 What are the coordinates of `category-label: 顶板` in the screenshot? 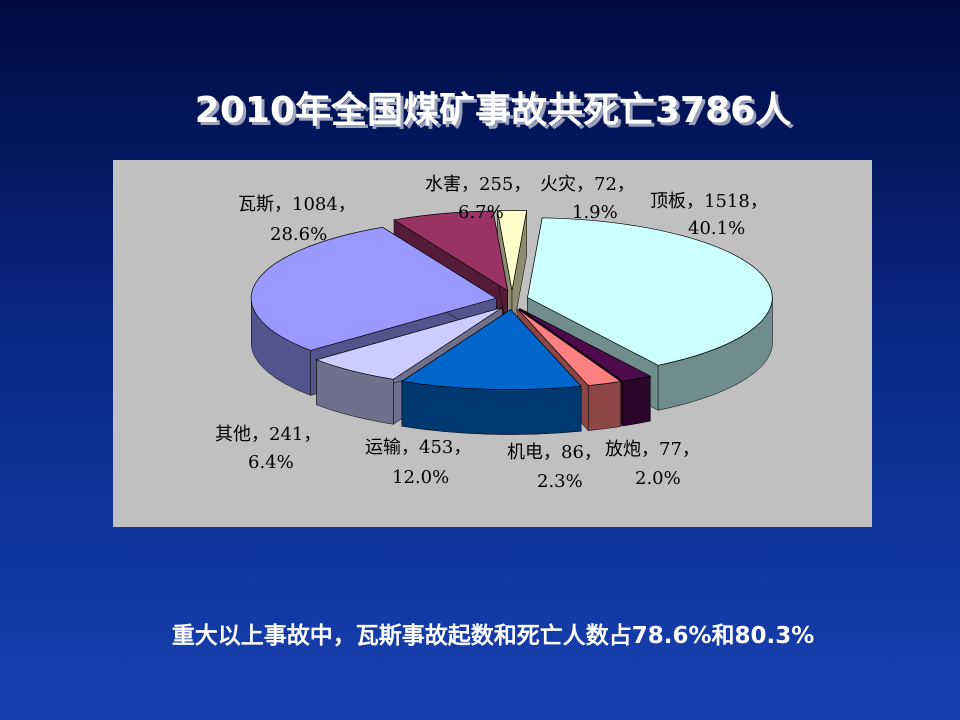 It's located at (668, 201).